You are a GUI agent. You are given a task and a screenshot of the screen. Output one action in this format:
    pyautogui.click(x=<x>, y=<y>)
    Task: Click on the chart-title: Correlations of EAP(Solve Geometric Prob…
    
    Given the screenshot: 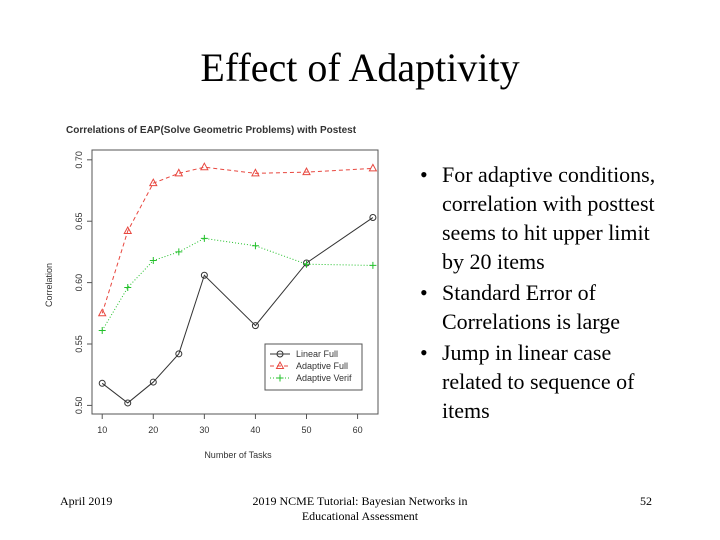 What is the action you would take?
    pyautogui.click(x=211, y=130)
    